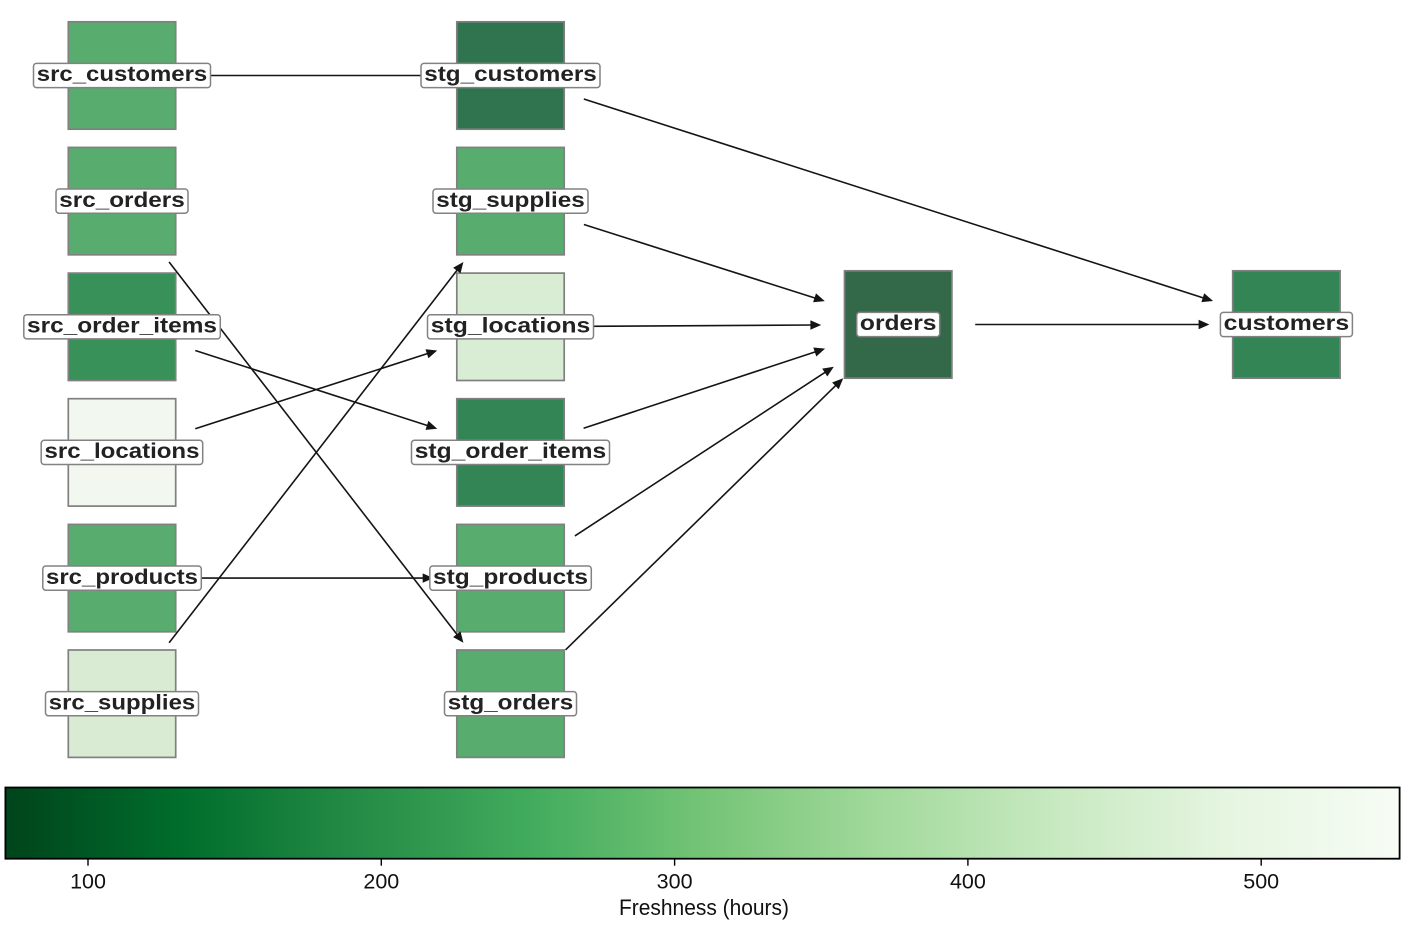 The height and width of the screenshot is (926, 1410). I want to click on svg-text: stg_order_items, so click(511, 451).